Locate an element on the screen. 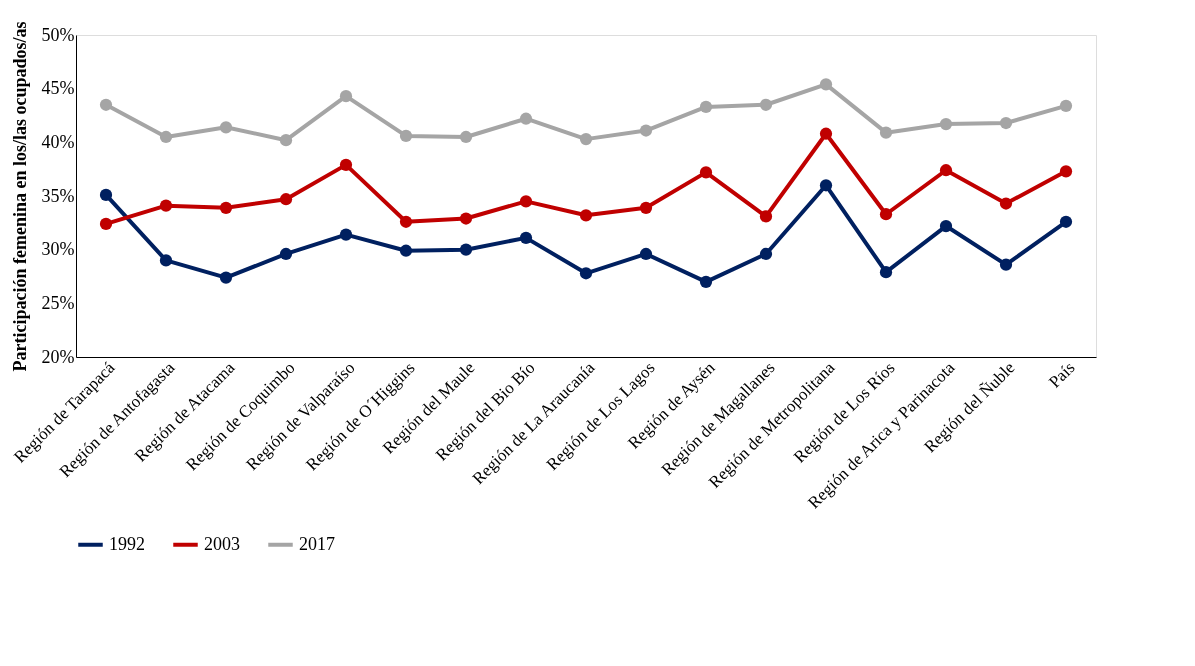 The image size is (1195, 666). y-axis-title: Participación femenina en los/las ocupados/as is located at coordinates (19, 196).